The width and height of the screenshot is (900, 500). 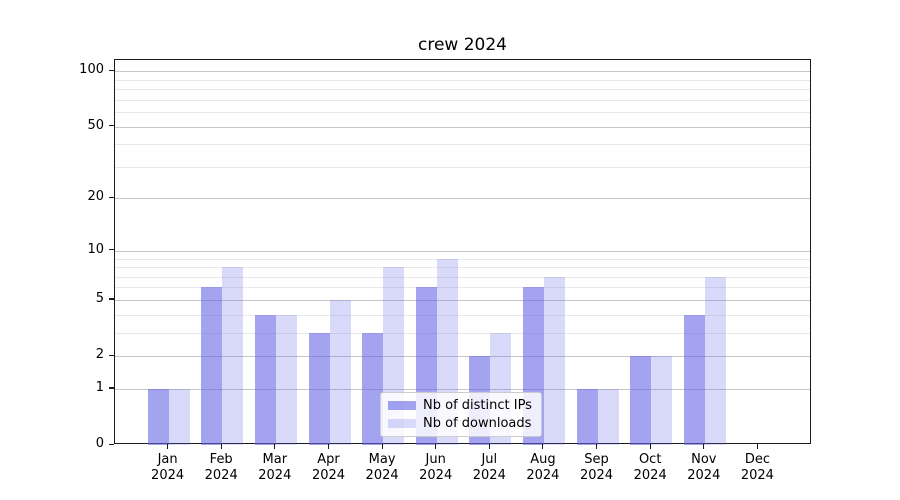 I want to click on y-tick-label-5: 5, so click(x=99, y=298).